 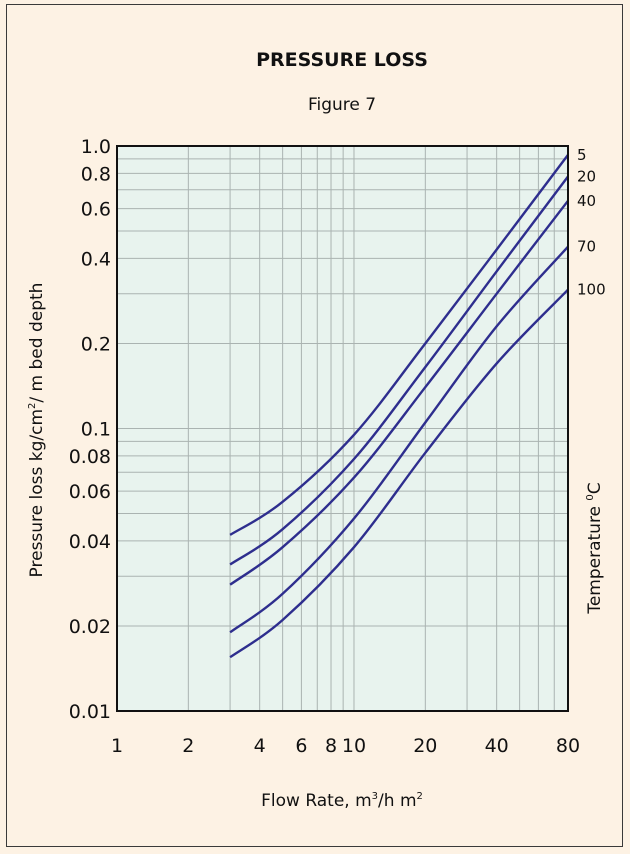 What do you see at coordinates (586, 247) in the screenshot?
I see `series-label: 70` at bounding box center [586, 247].